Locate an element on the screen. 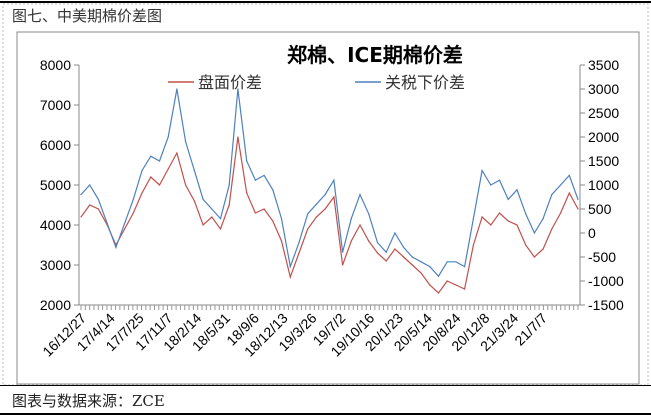  left-tick-label: 3000 is located at coordinates (55, 265).